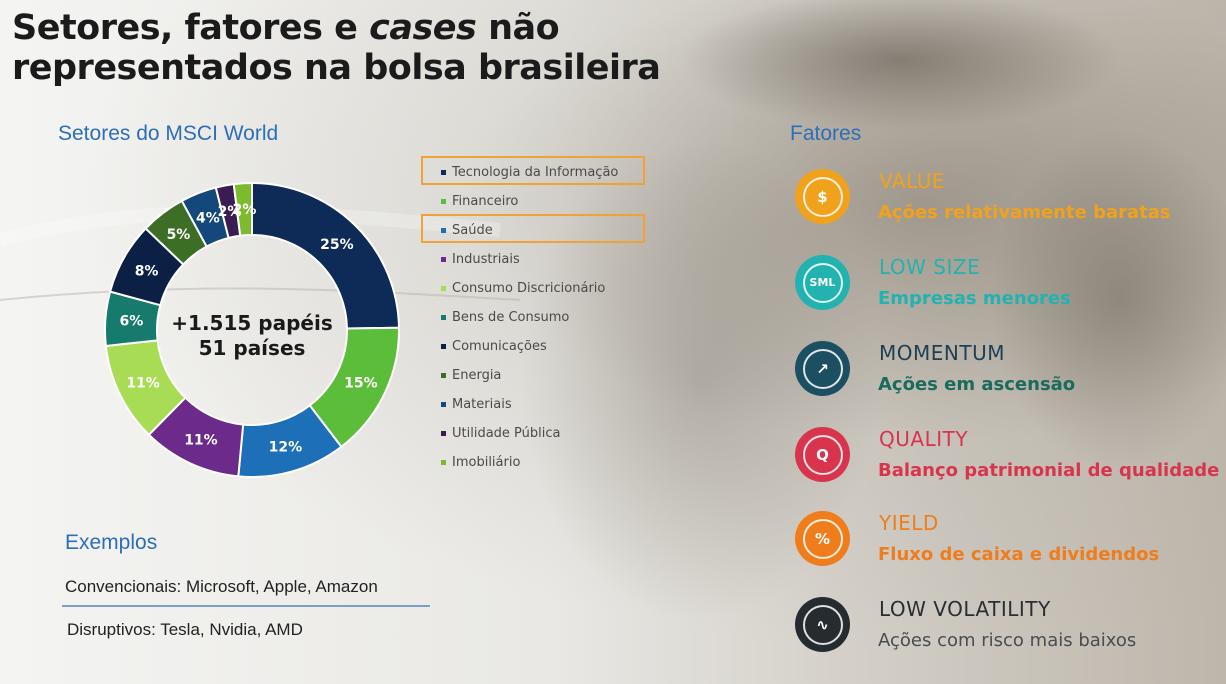  What do you see at coordinates (930, 267) in the screenshot?
I see `factor-name: LOW SIZE` at bounding box center [930, 267].